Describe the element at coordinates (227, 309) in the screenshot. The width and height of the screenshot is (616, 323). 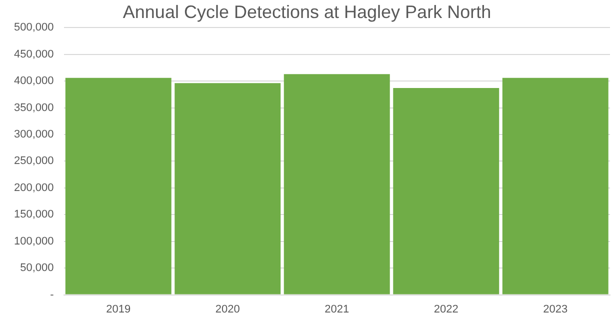
I see `x-tick-label: 2020` at that location.